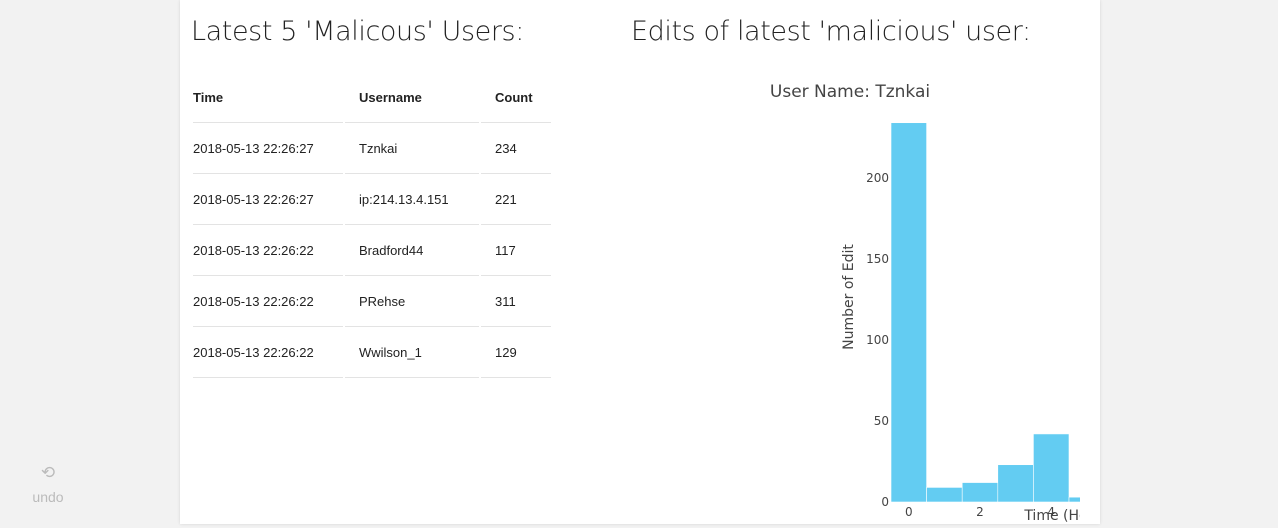 This screenshot has width=1278, height=528. I want to click on y-tick-label: 0, so click(885, 502).